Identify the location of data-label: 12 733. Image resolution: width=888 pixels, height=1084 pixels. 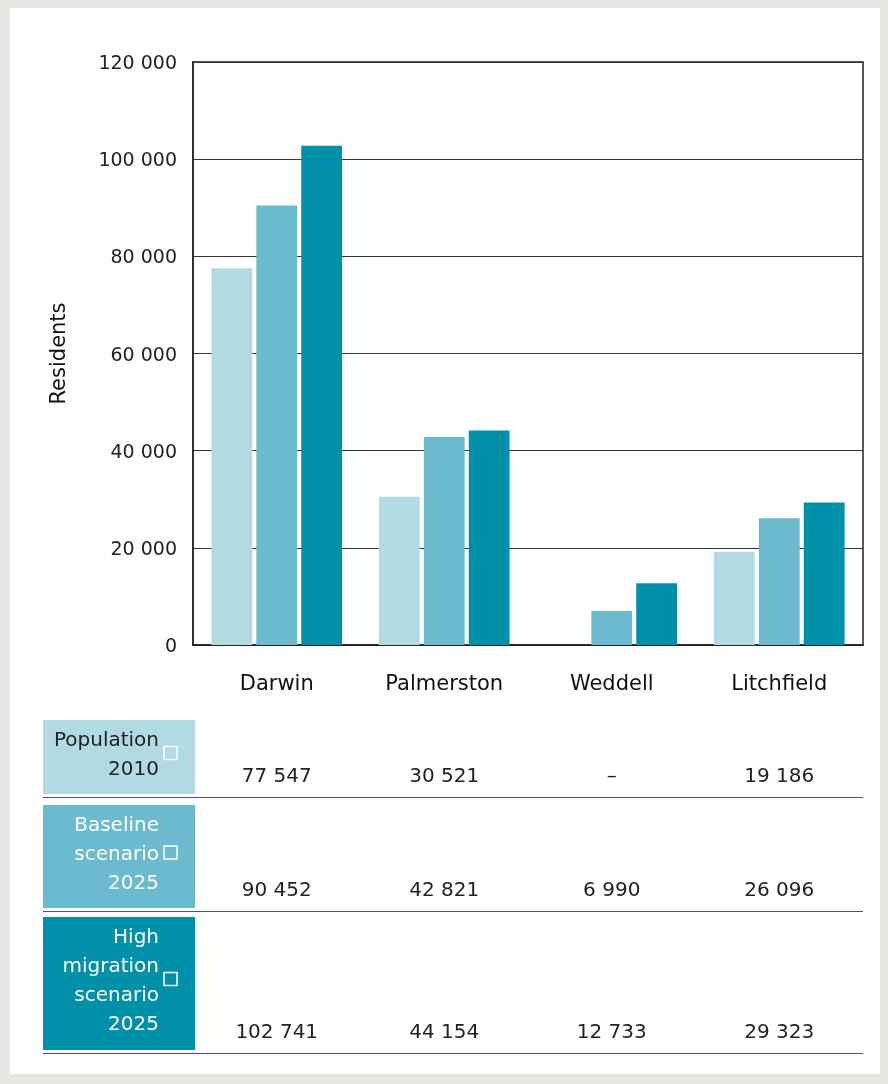
(611, 1031).